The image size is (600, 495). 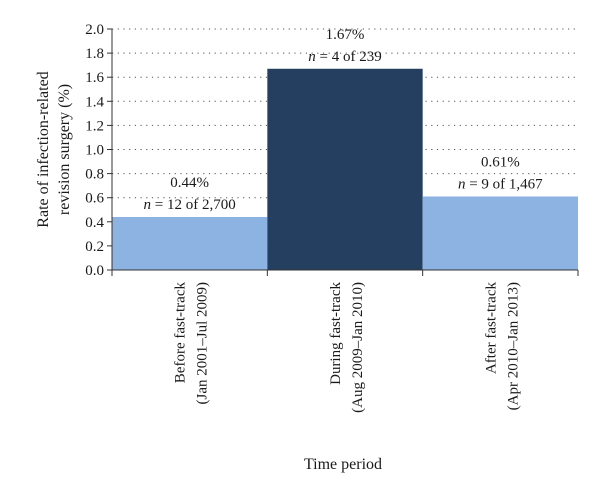 What do you see at coordinates (513, 346) in the screenshot?
I see `x-category-label-line: (Apr 2010–Jan 2013)` at bounding box center [513, 346].